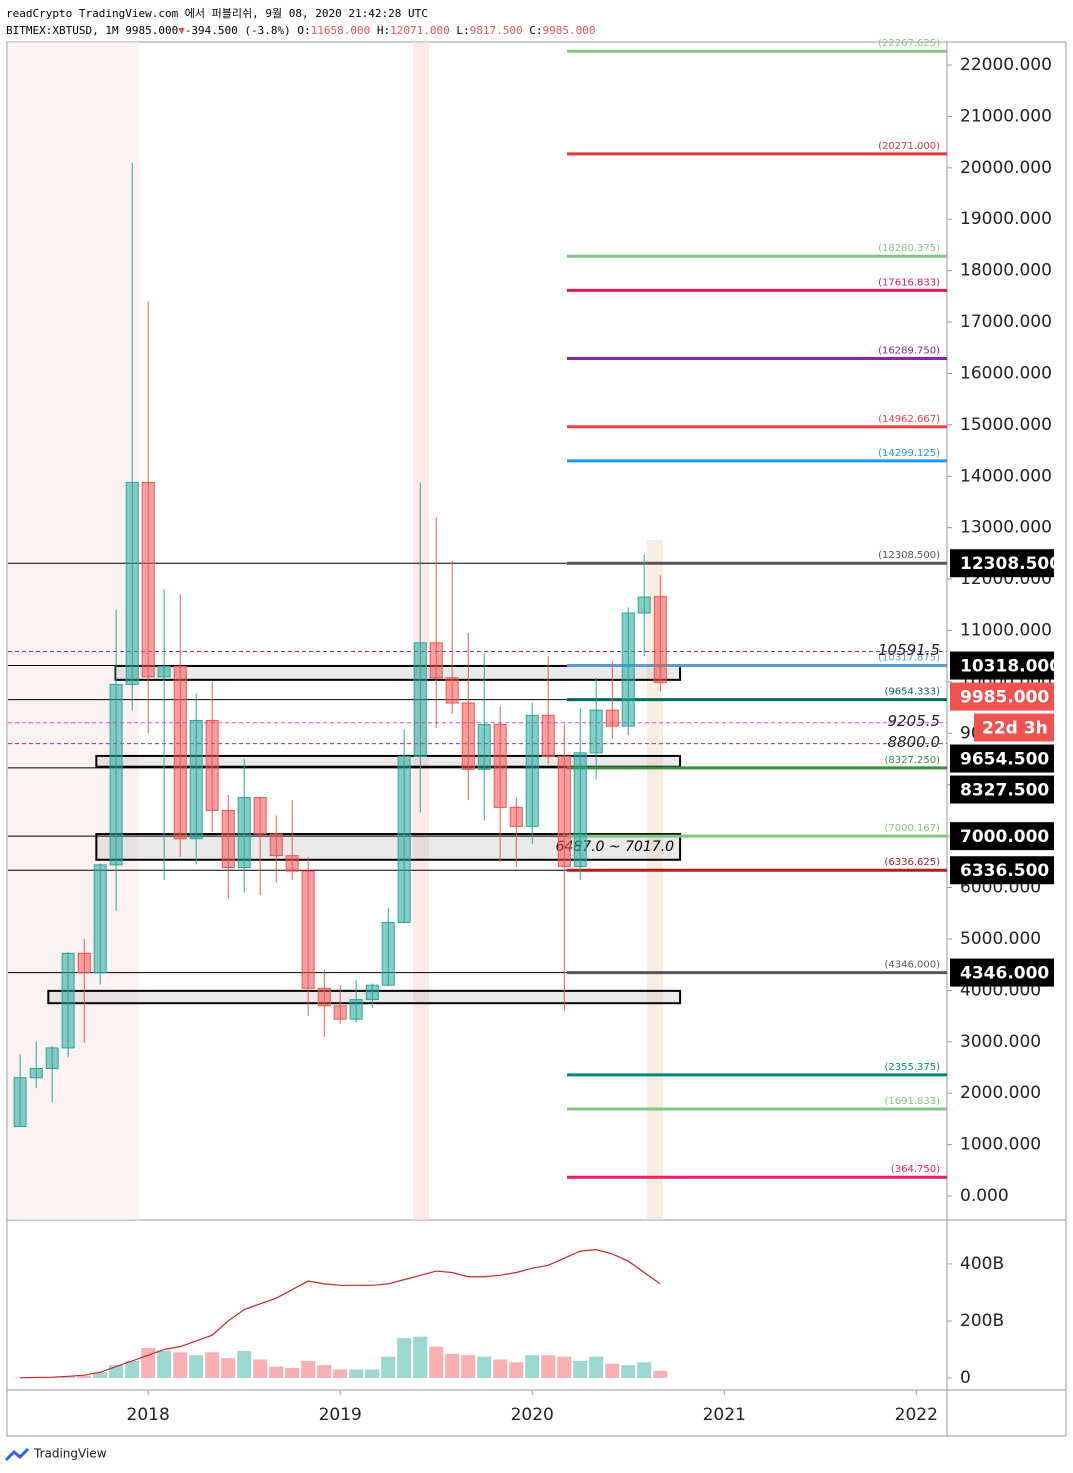  Describe the element at coordinates (982, 1264) in the screenshot. I see `y-tick-label: 400B` at that location.